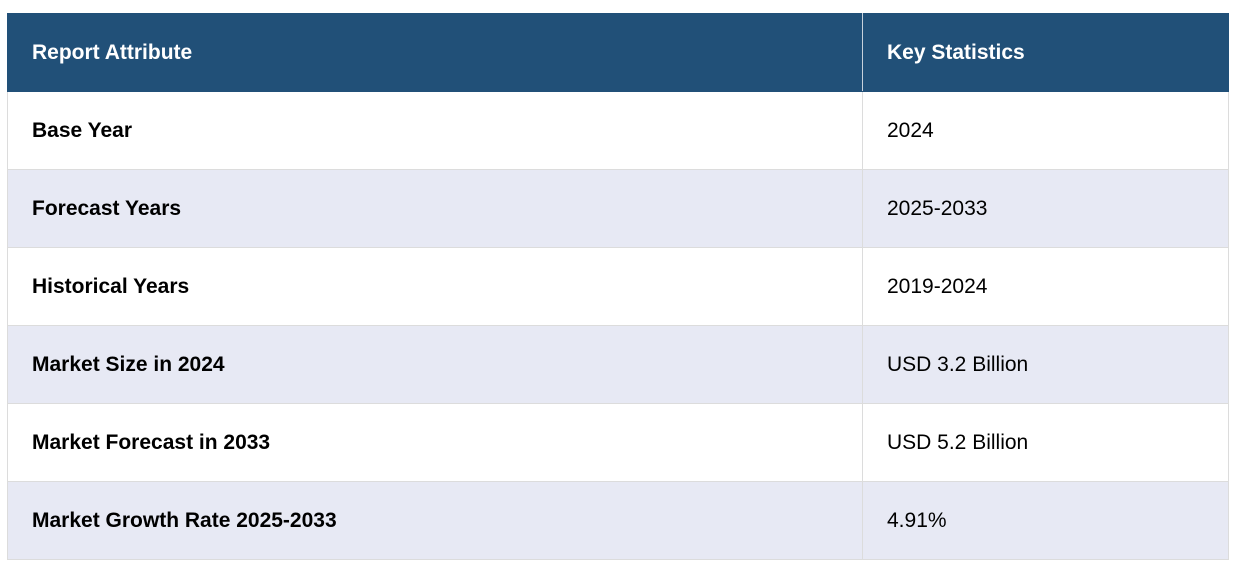  What do you see at coordinates (1045, 286) in the screenshot?
I see `value-cell: 2019-2024` at bounding box center [1045, 286].